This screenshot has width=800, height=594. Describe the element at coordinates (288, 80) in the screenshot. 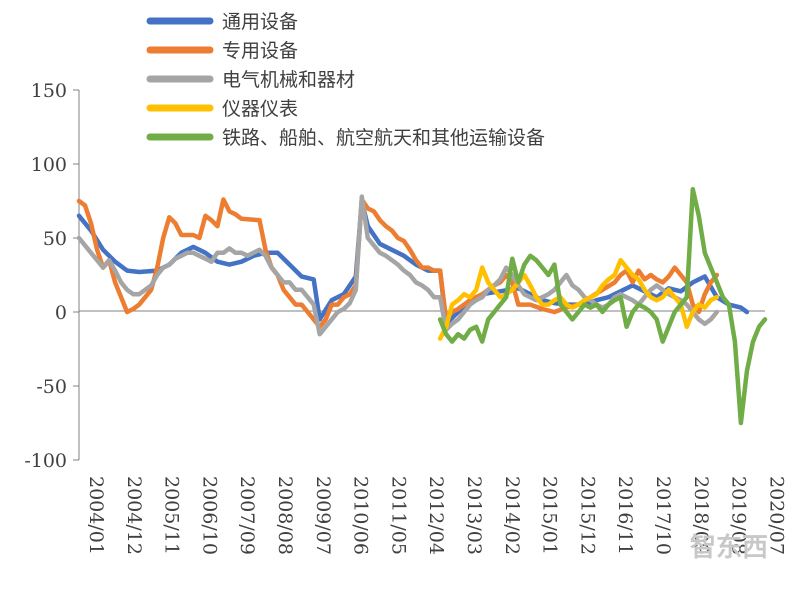

I see `legend-label: 电气机械和器材` at that location.